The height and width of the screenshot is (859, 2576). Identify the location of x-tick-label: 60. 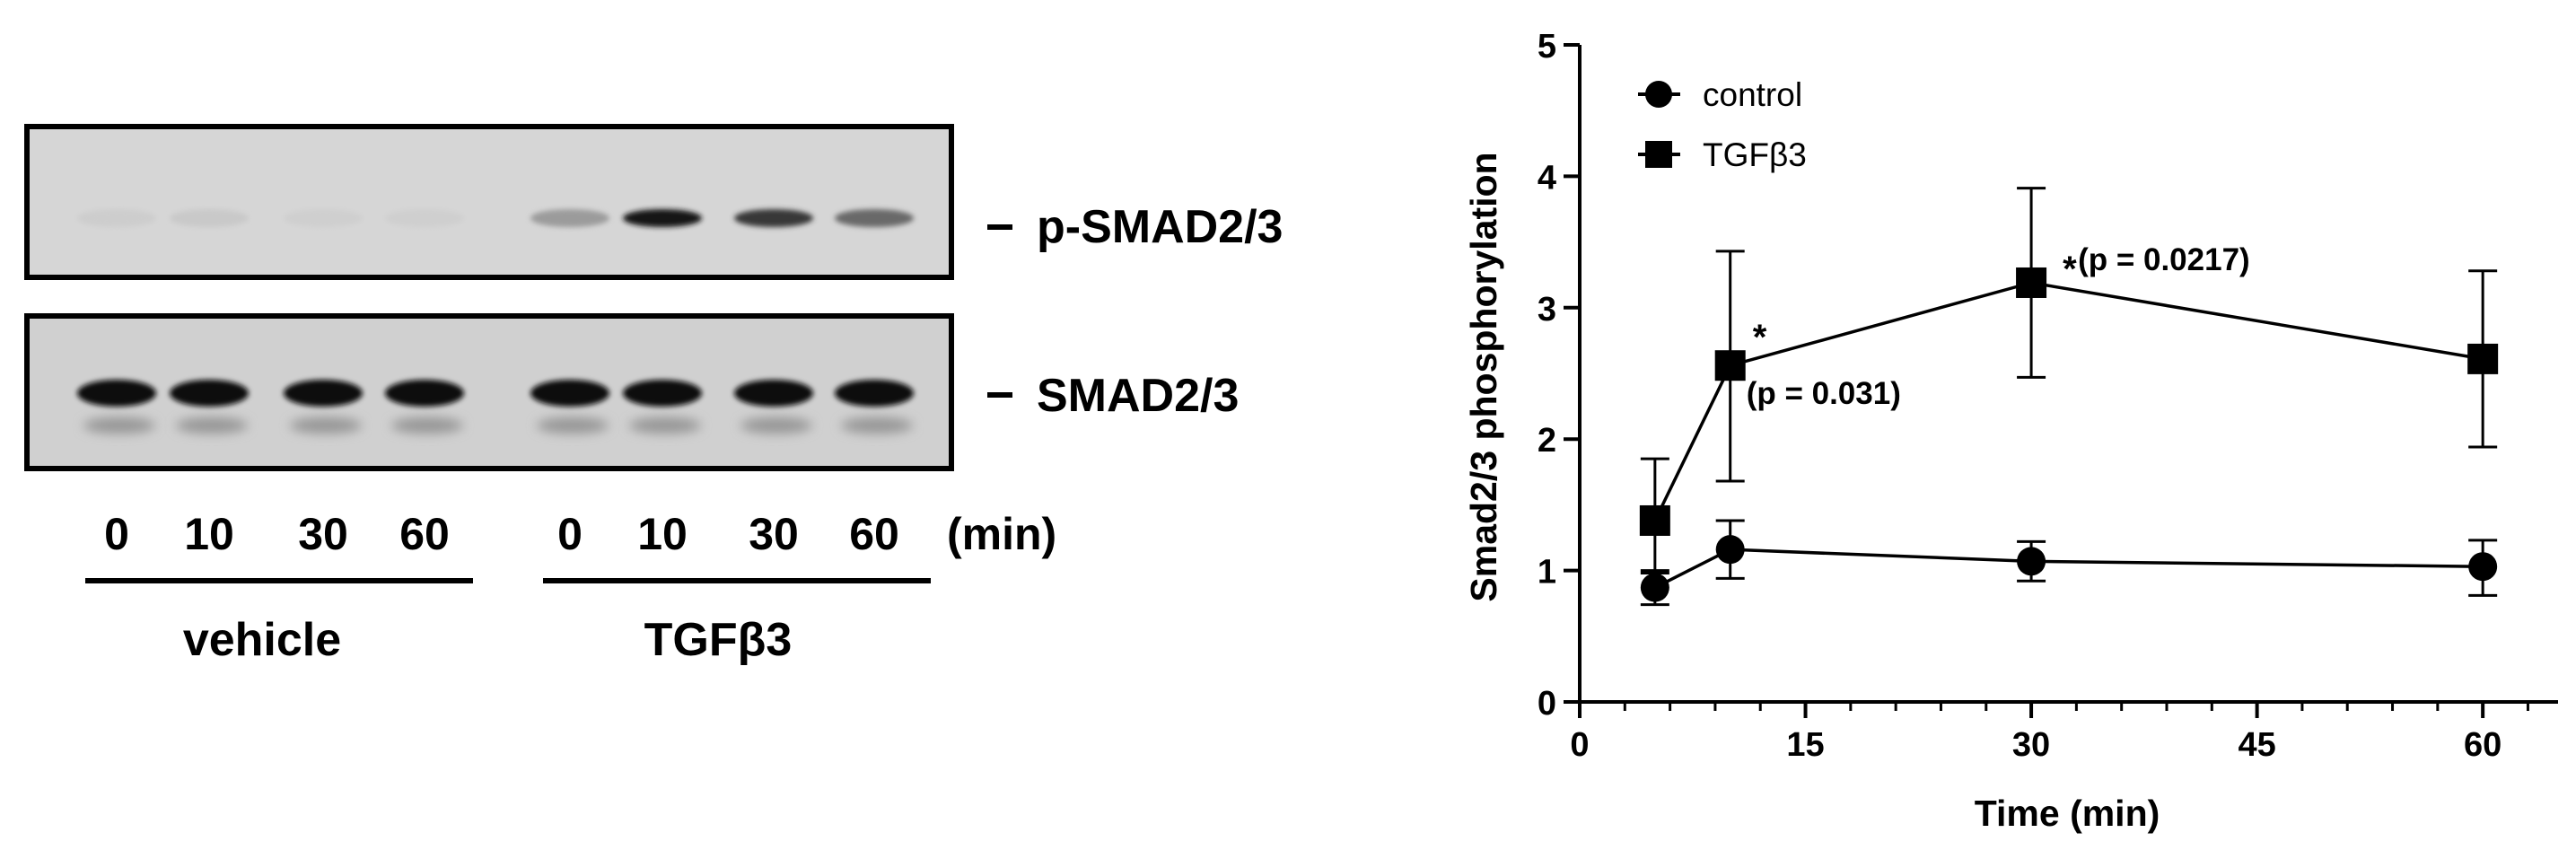
(2483, 745).